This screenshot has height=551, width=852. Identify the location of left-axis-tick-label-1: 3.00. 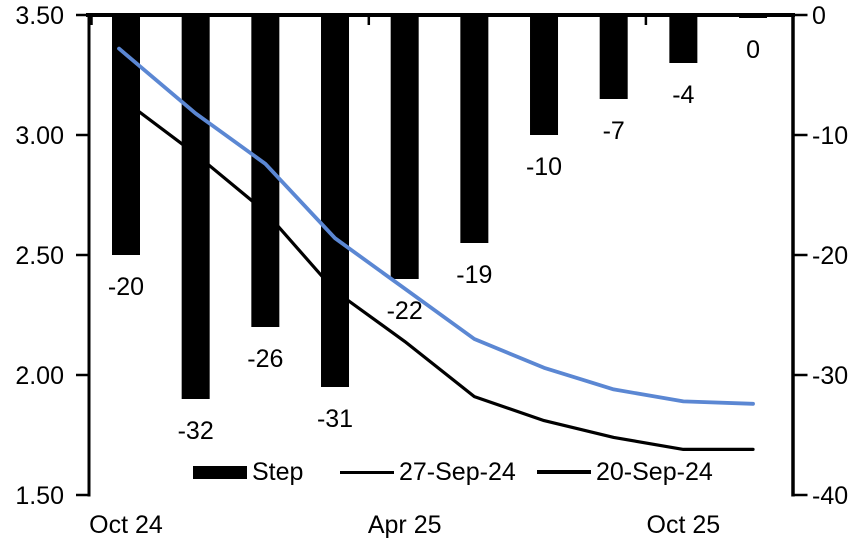
(39, 136).